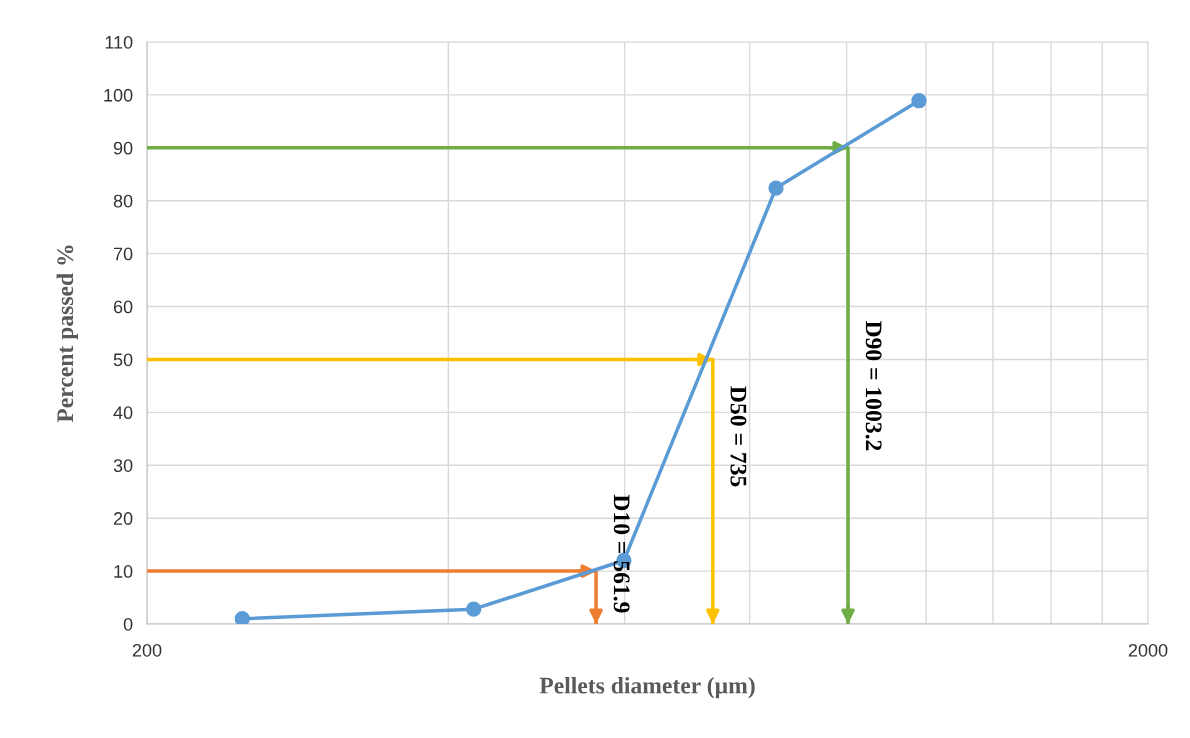 This screenshot has height=738, width=1190. What do you see at coordinates (128, 624) in the screenshot?
I see `y-tick-label: 0` at bounding box center [128, 624].